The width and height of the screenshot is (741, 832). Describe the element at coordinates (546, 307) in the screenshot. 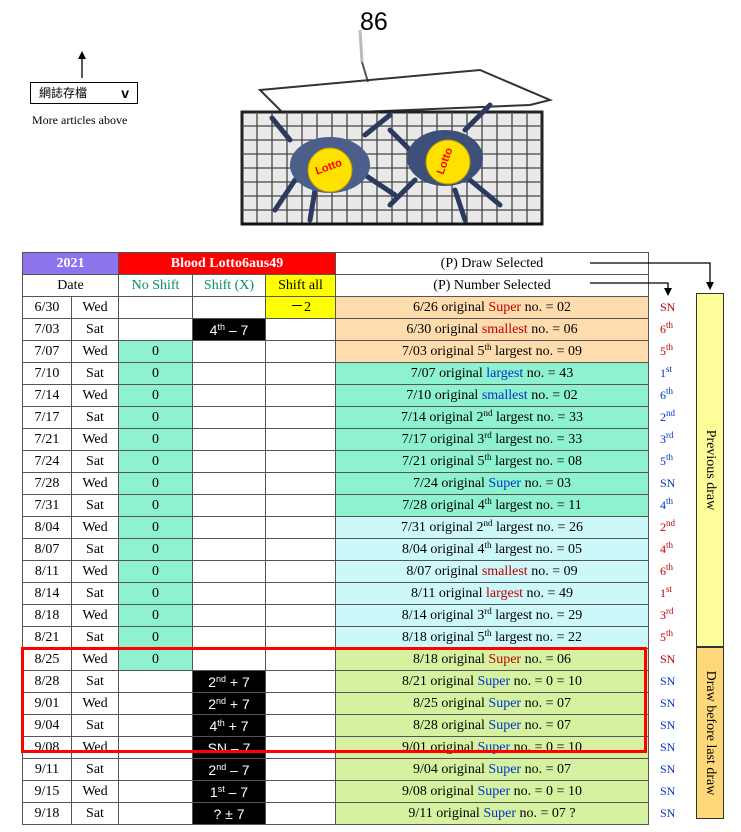

I see `desc-suffix: no. = 02` at that location.